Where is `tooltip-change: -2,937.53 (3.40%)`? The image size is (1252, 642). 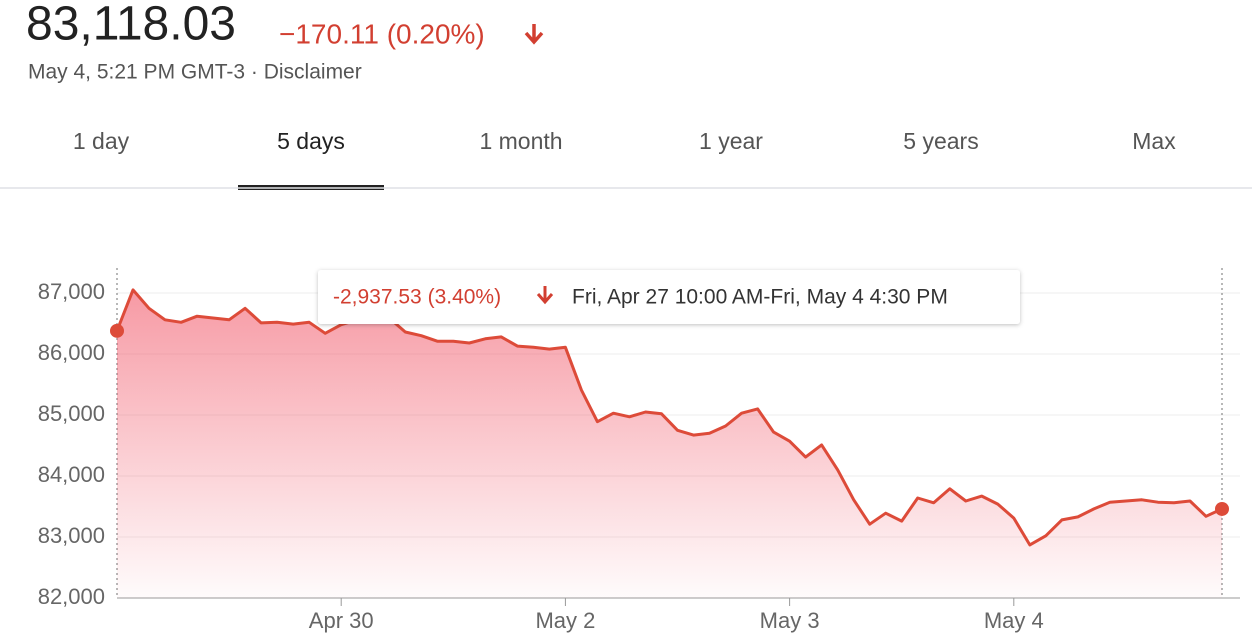 tooltip-change: -2,937.53 (3.40%) is located at coordinates (417, 297).